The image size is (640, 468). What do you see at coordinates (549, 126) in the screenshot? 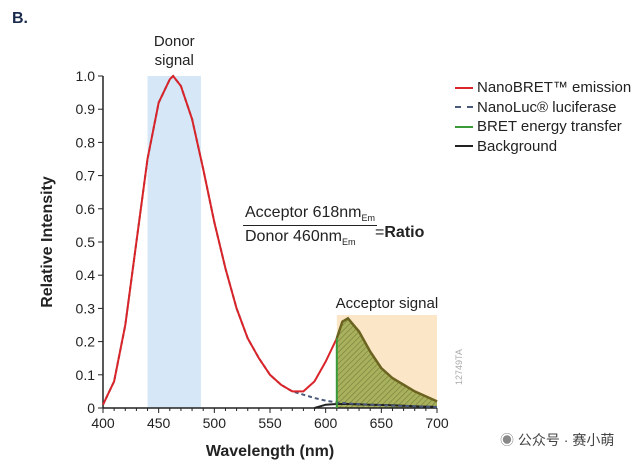
I see `legend-label: BRET energy transfer` at bounding box center [549, 126].